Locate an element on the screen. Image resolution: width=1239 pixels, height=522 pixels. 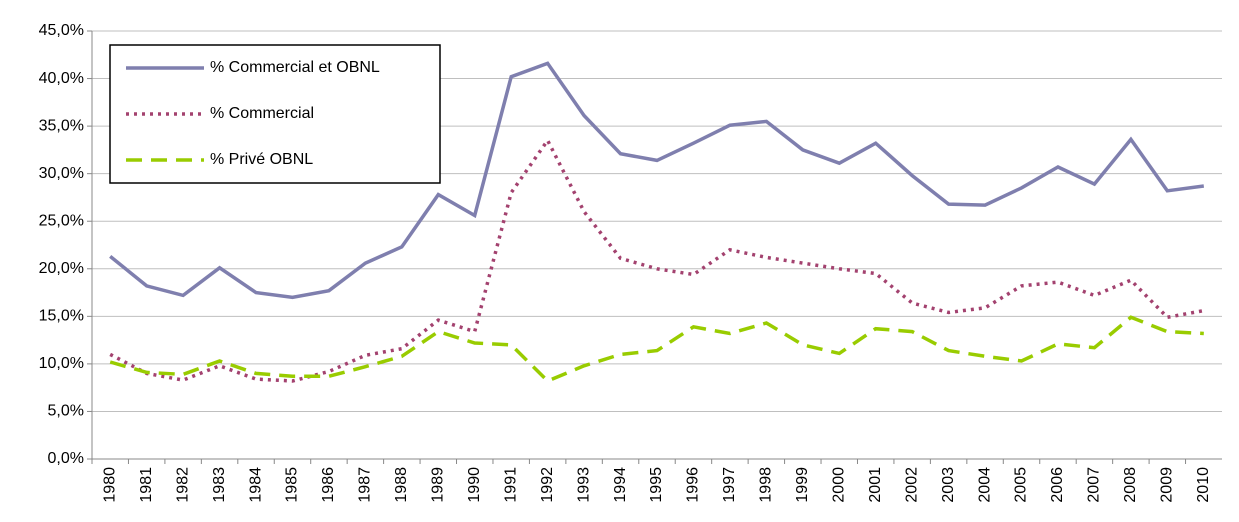
x-tick-label: 1988 is located at coordinates (401, 485).